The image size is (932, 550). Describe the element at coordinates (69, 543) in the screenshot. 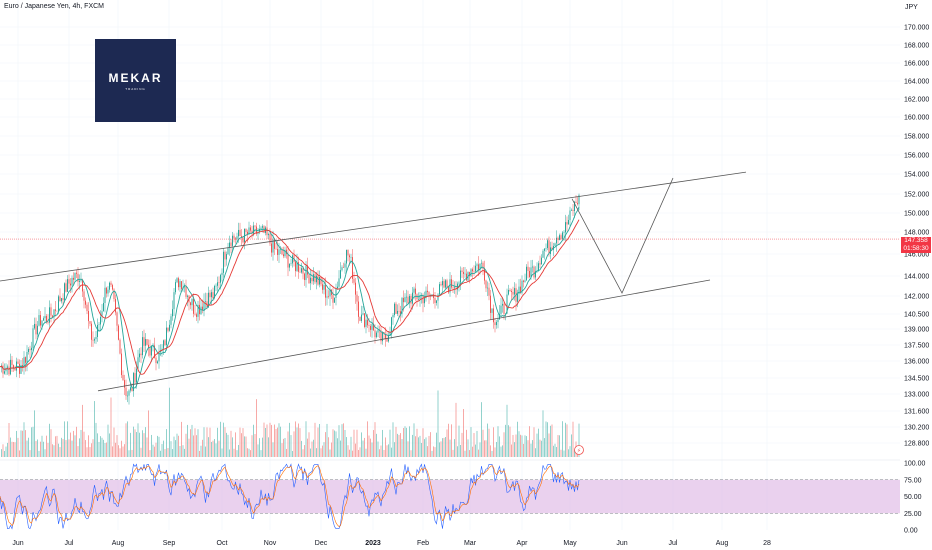

I see `x-tick-label: Jul` at that location.